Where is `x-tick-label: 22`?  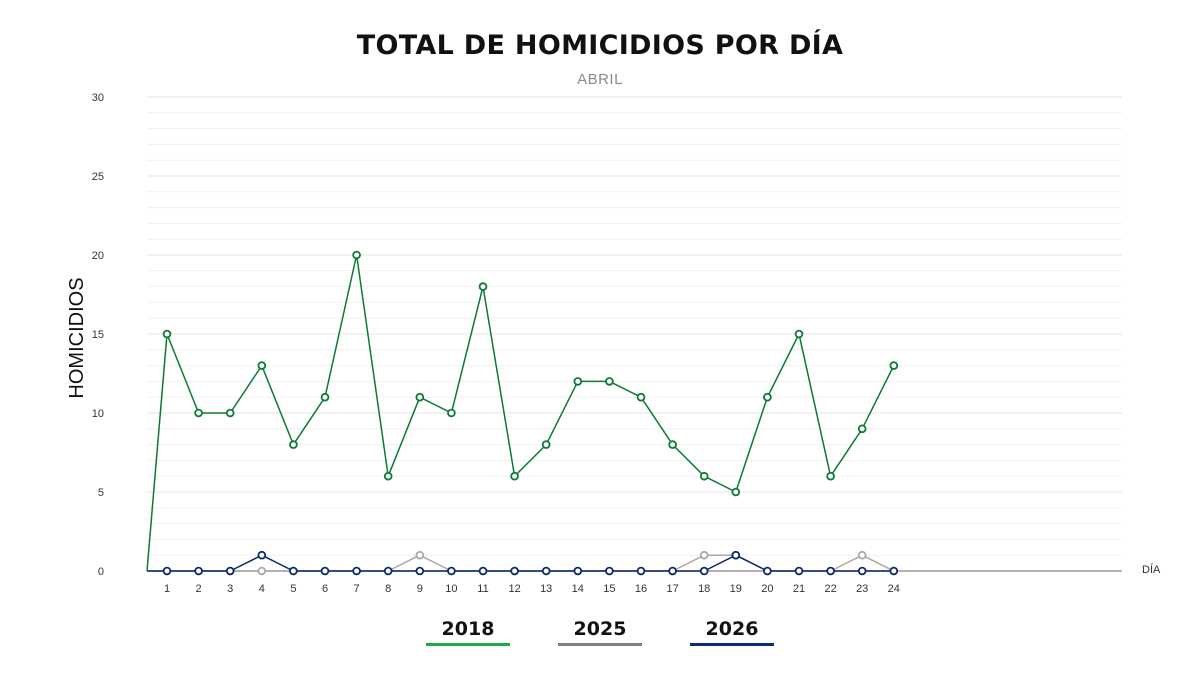
x-tick-label: 22 is located at coordinates (830, 589).